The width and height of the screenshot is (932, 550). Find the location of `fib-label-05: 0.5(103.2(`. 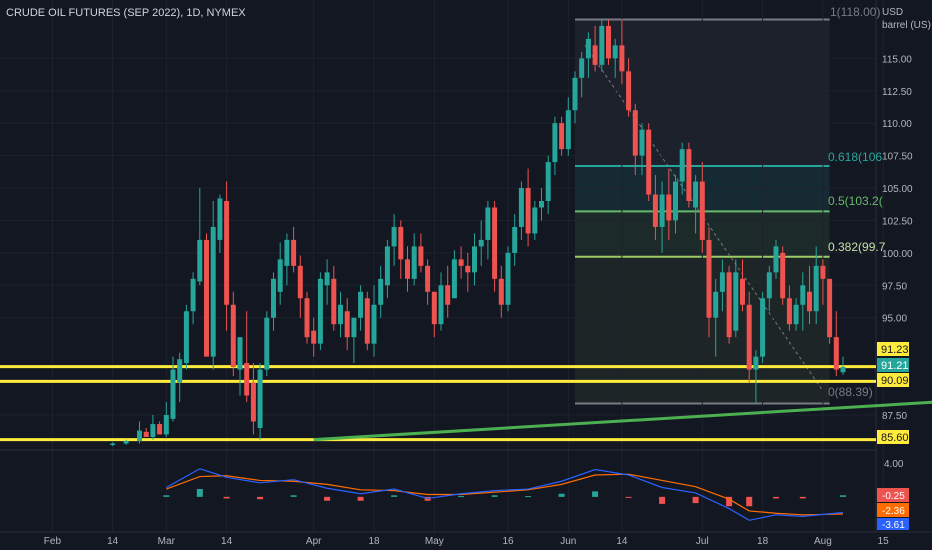

fib-label-05: 0.5(103.2( is located at coordinates (855, 201).